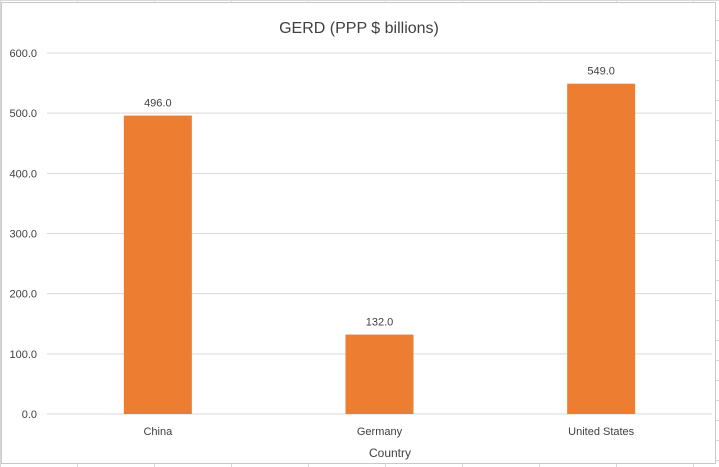 The height and width of the screenshot is (467, 719). I want to click on bar-germany, so click(379, 374).